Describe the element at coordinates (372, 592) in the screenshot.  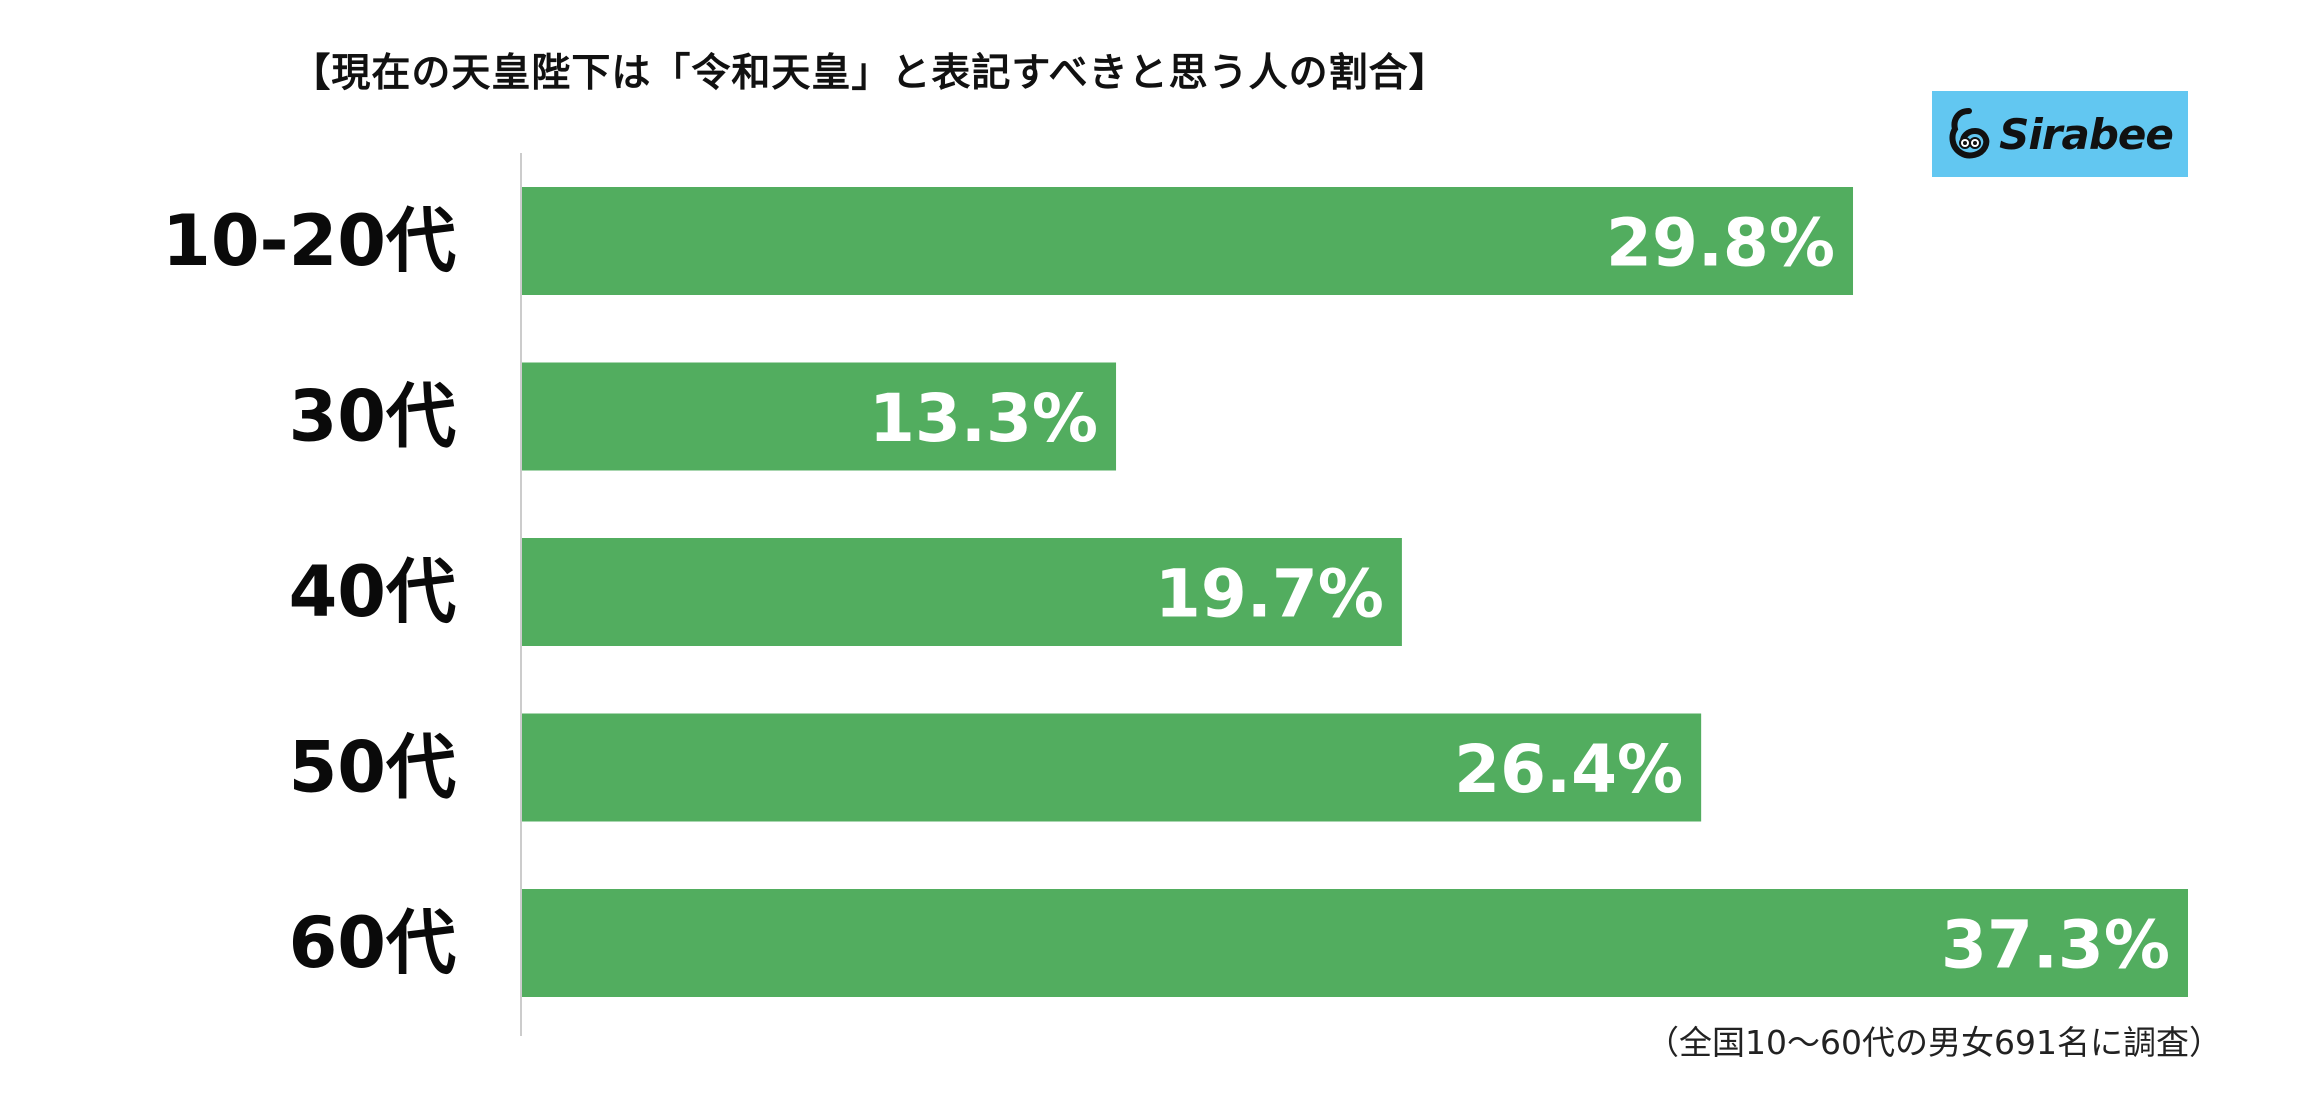
I see `category-label: 40代` at that location.